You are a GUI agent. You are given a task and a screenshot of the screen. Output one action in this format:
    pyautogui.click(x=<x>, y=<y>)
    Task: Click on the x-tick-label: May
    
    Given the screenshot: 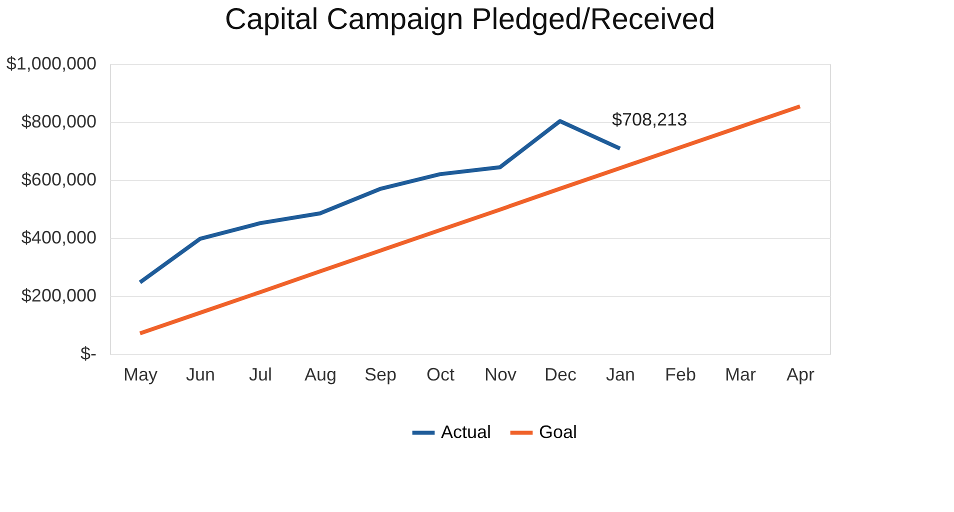 What is the action you would take?
    pyautogui.click(x=140, y=374)
    